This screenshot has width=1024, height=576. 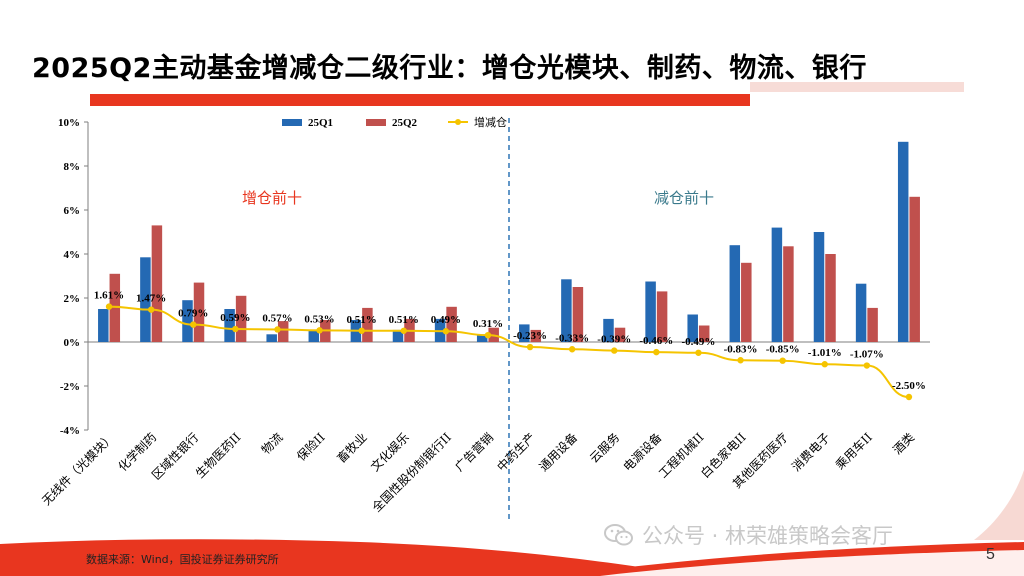 What do you see at coordinates (235, 318) in the screenshot?
I see `change-data-label: 0.59%` at bounding box center [235, 318].